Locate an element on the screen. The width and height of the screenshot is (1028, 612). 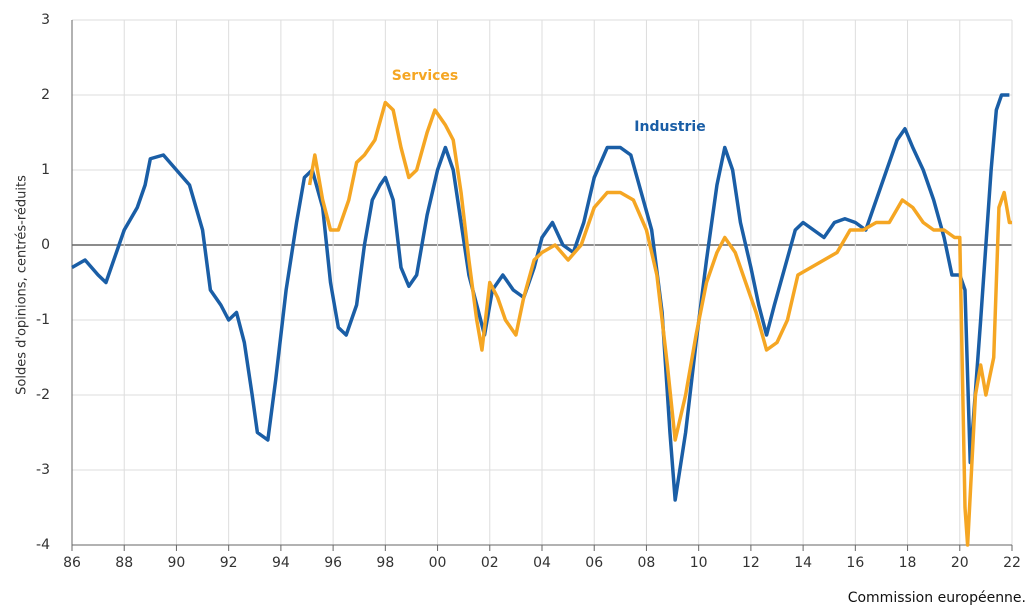
x-tick-label: 16 is located at coordinates (855, 563).